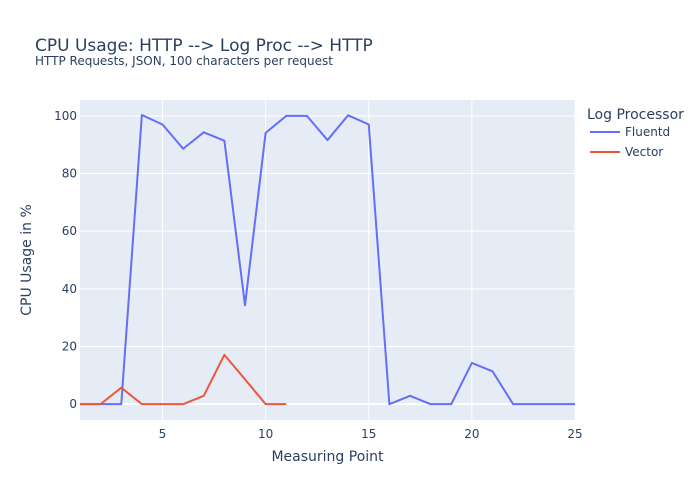 Image resolution: width=700 pixels, height=500 pixels. I want to click on x-axis-label: Measuring Point, so click(327, 457).